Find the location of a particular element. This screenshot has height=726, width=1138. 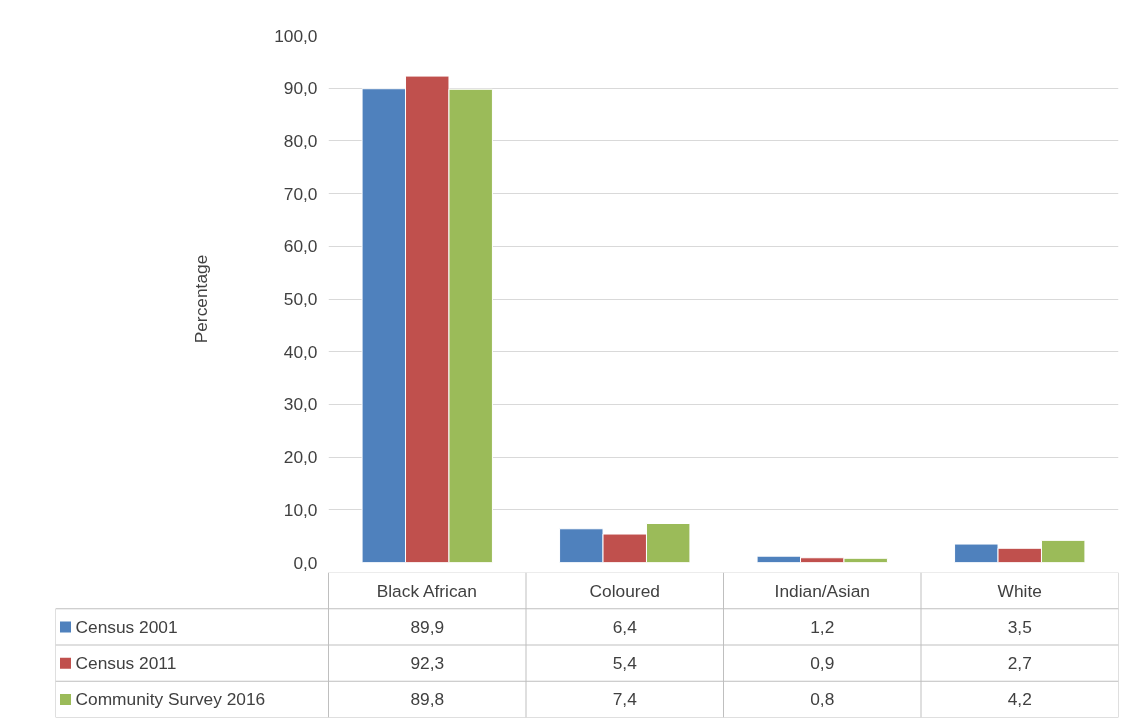

x-tick-label: White is located at coordinates (1019, 590).